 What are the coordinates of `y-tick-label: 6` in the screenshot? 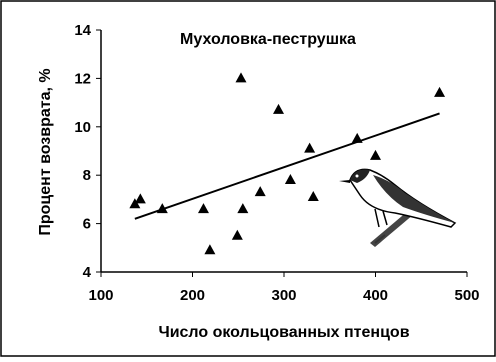 It's located at (87, 224).